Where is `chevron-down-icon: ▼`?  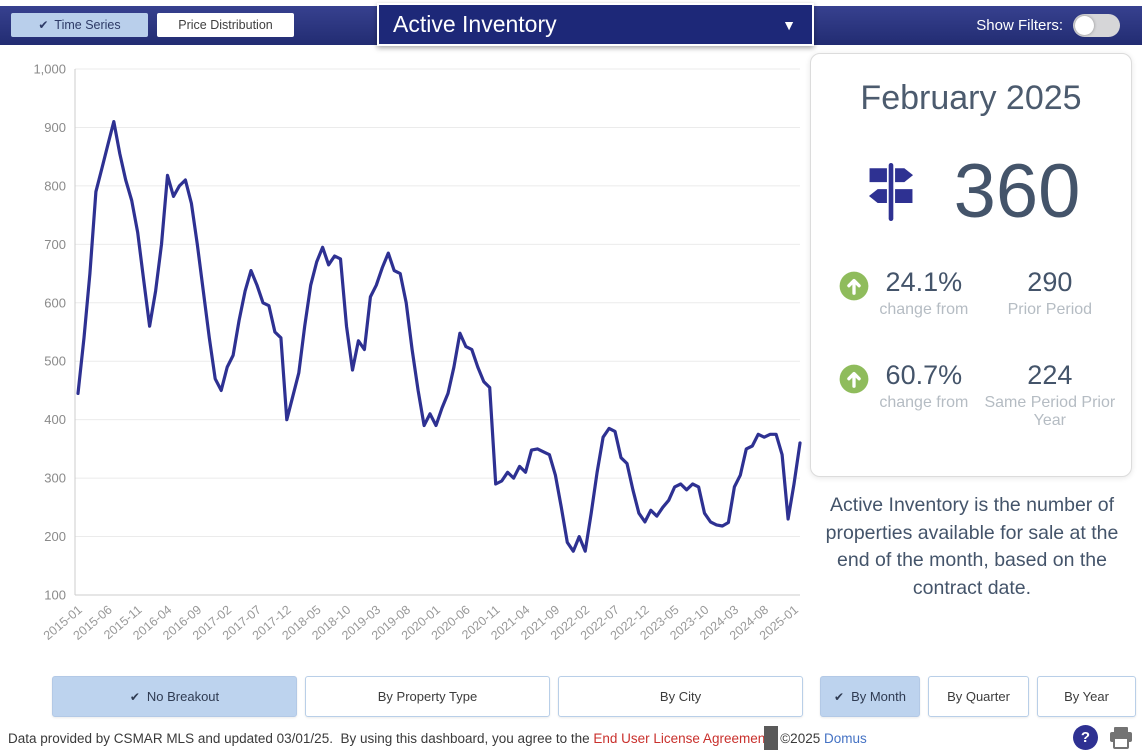
chevron-down-icon: ▼ is located at coordinates (789, 24).